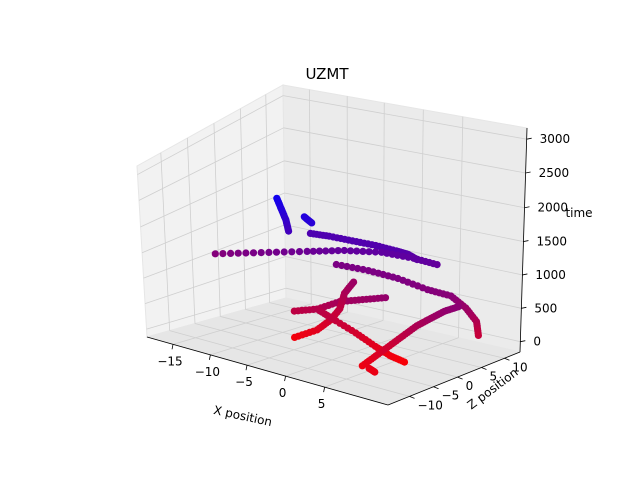 The width and height of the screenshot is (640, 480). Describe the element at coordinates (550, 275) in the screenshot. I see `time-tick-label: 1000` at that location.